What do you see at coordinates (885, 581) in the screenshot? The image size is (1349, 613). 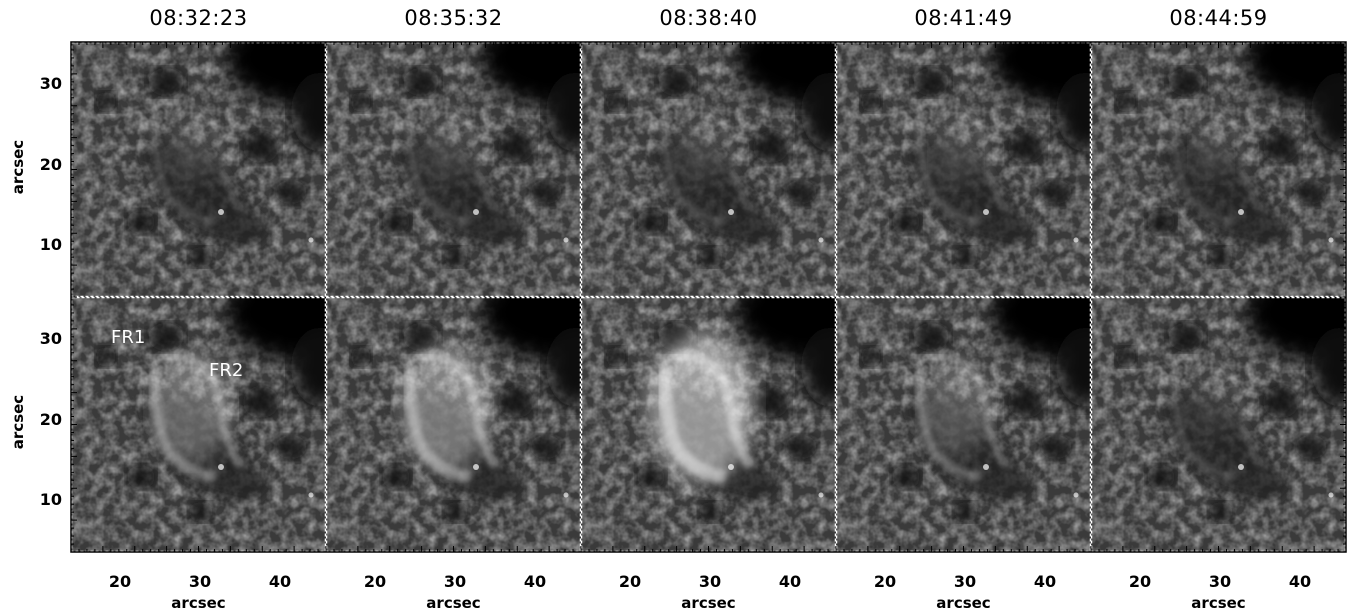 I see `x-tick-20-col4: 20` at bounding box center [885, 581].